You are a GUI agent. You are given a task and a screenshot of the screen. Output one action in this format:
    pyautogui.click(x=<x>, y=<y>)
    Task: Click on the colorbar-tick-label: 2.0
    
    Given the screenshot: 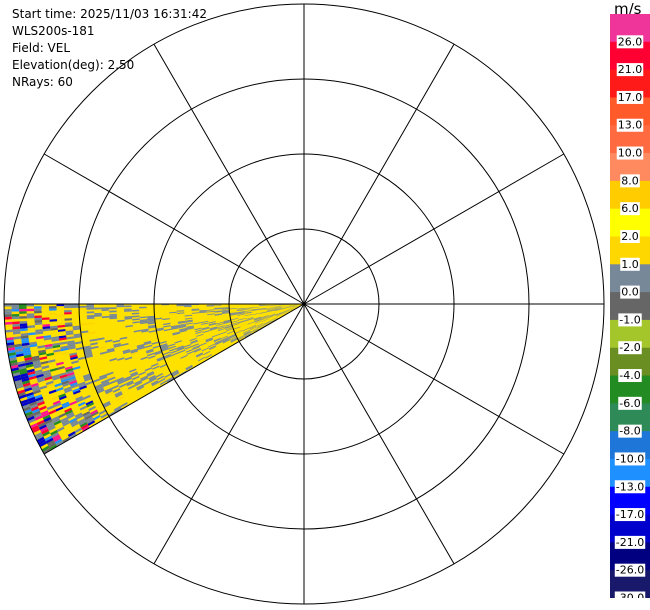 What is the action you would take?
    pyautogui.click(x=630, y=236)
    